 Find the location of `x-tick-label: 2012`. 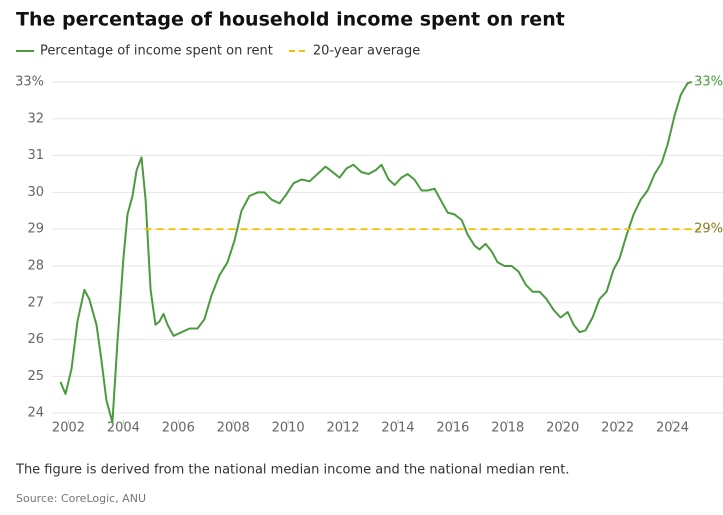

x-tick-label: 2012 is located at coordinates (343, 428).